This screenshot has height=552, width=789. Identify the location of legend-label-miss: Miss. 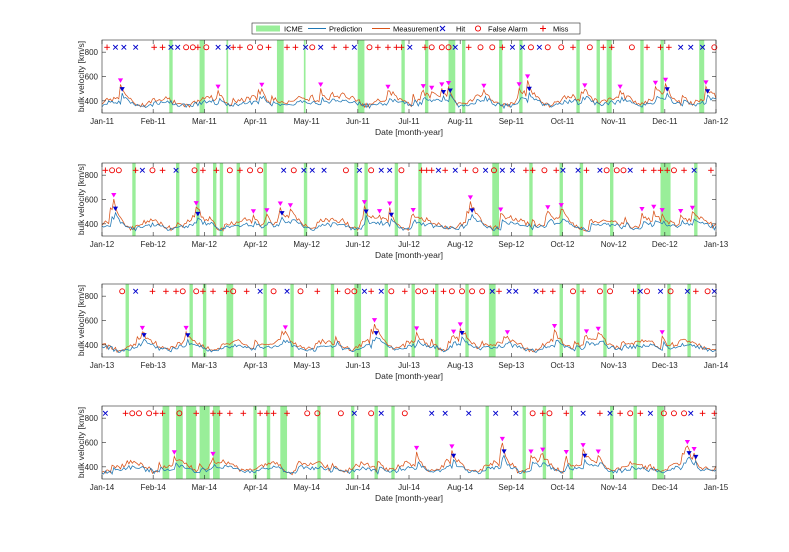
(561, 29).